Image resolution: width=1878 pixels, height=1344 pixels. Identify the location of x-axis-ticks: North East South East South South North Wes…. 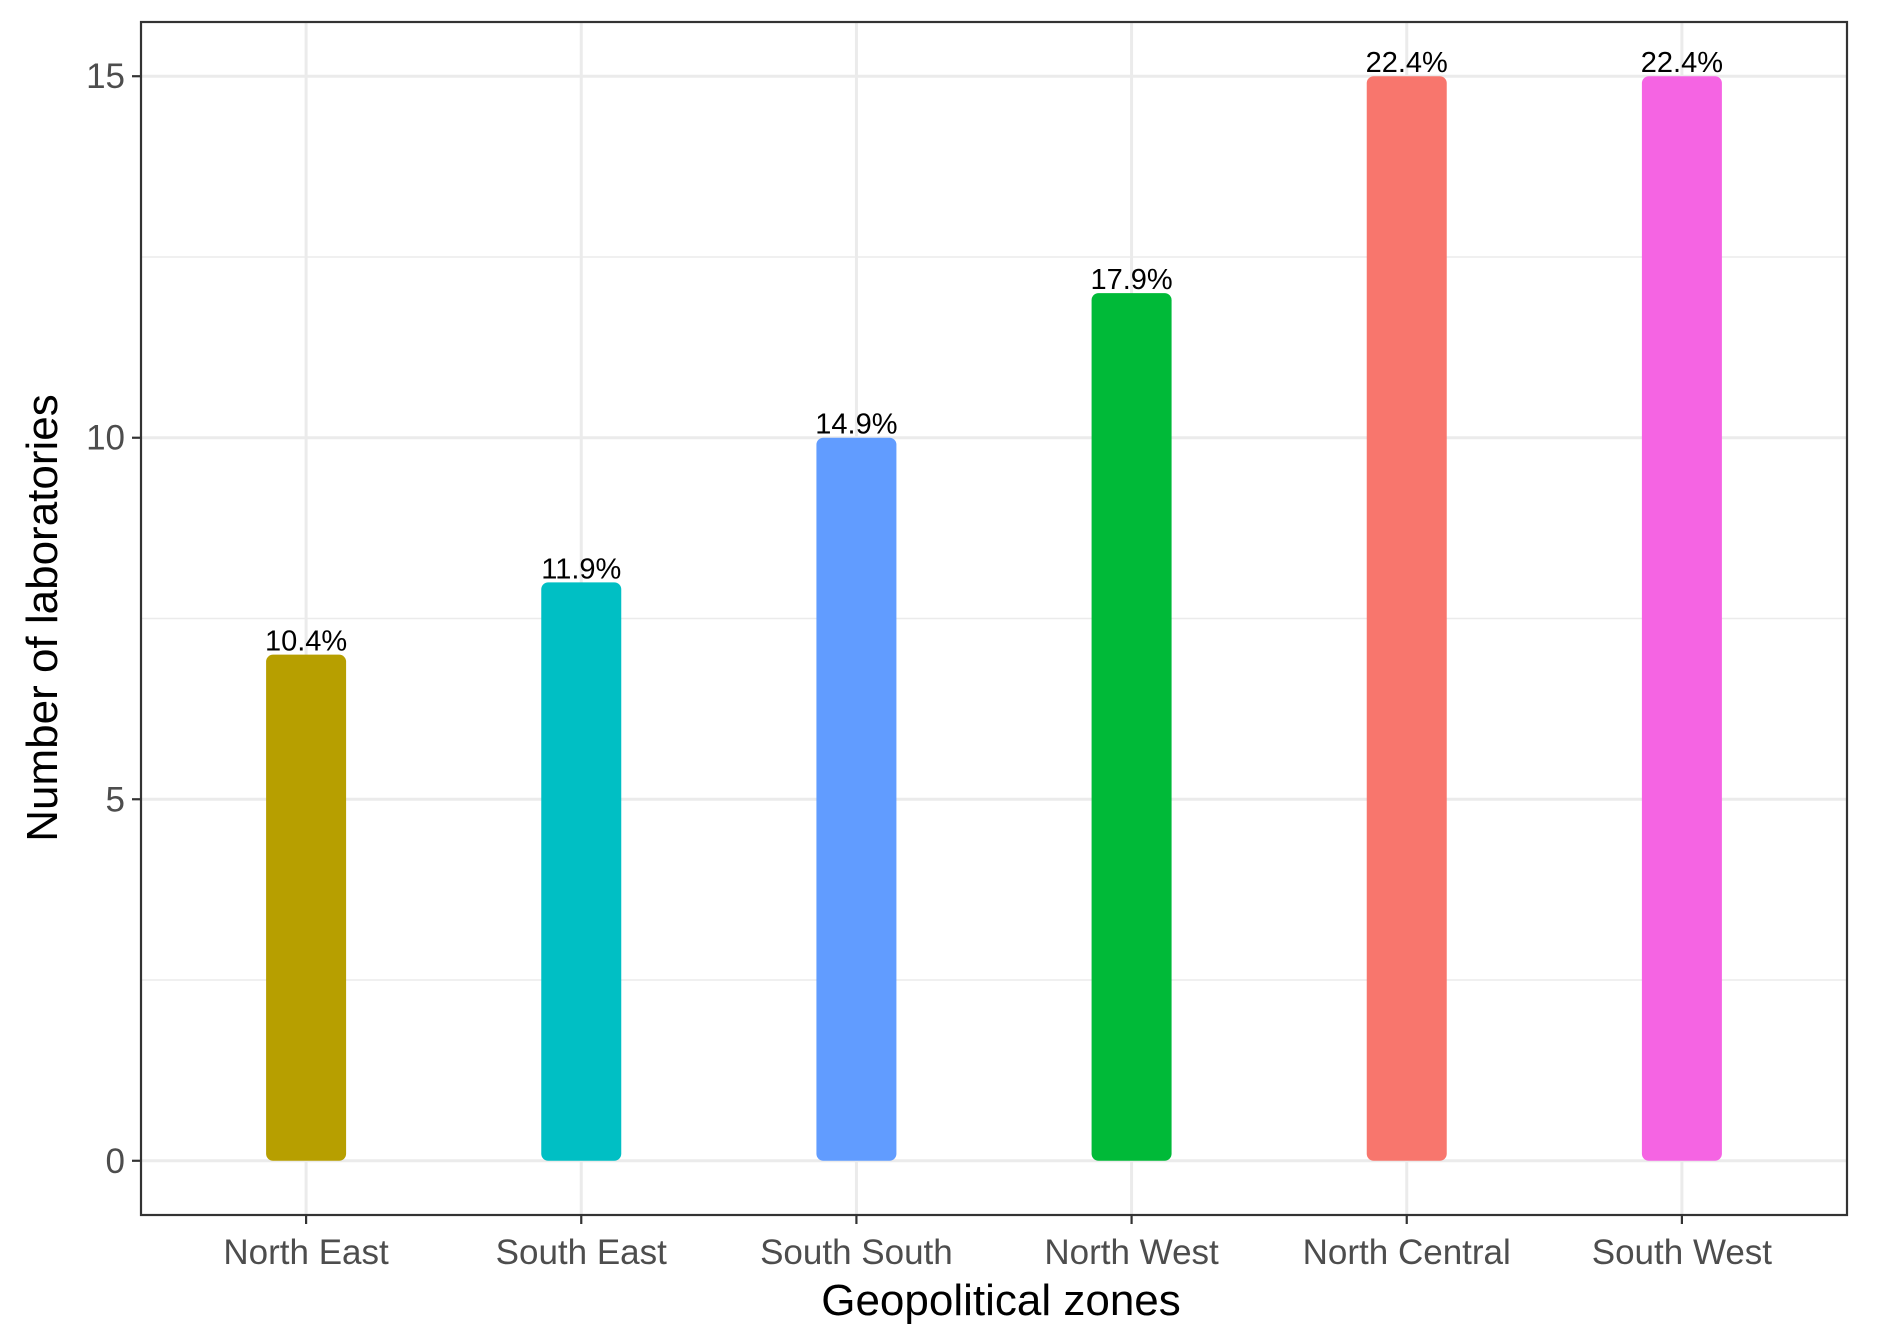
(997, 1243).